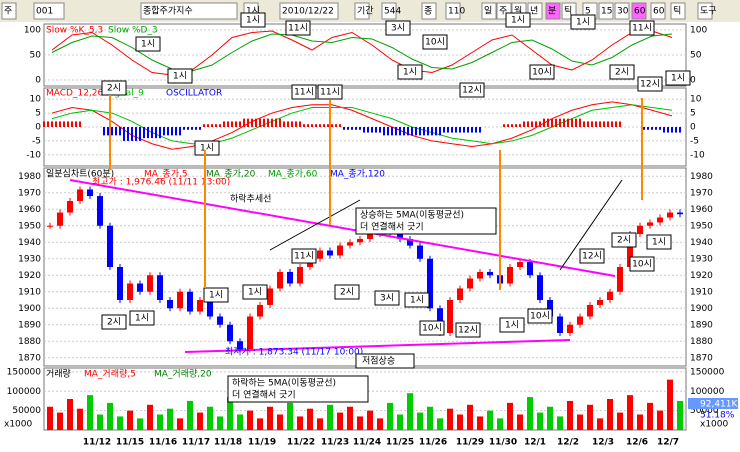  I want to click on x-tick-label: 11/23, so click(335, 443).